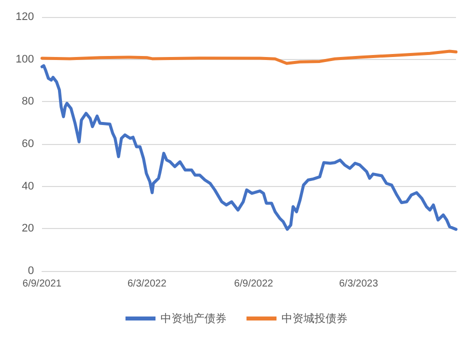  Describe the element at coordinates (28, 144) in the screenshot. I see `y-tick-label: 60` at that location.